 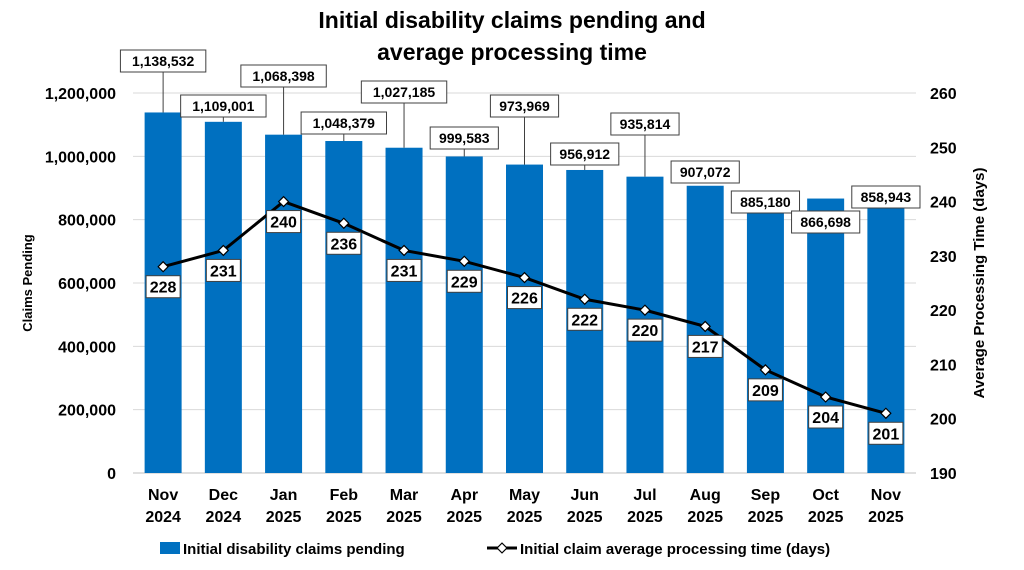 I want to click on bar-data-label: 1,027,185, so click(x=404, y=92).